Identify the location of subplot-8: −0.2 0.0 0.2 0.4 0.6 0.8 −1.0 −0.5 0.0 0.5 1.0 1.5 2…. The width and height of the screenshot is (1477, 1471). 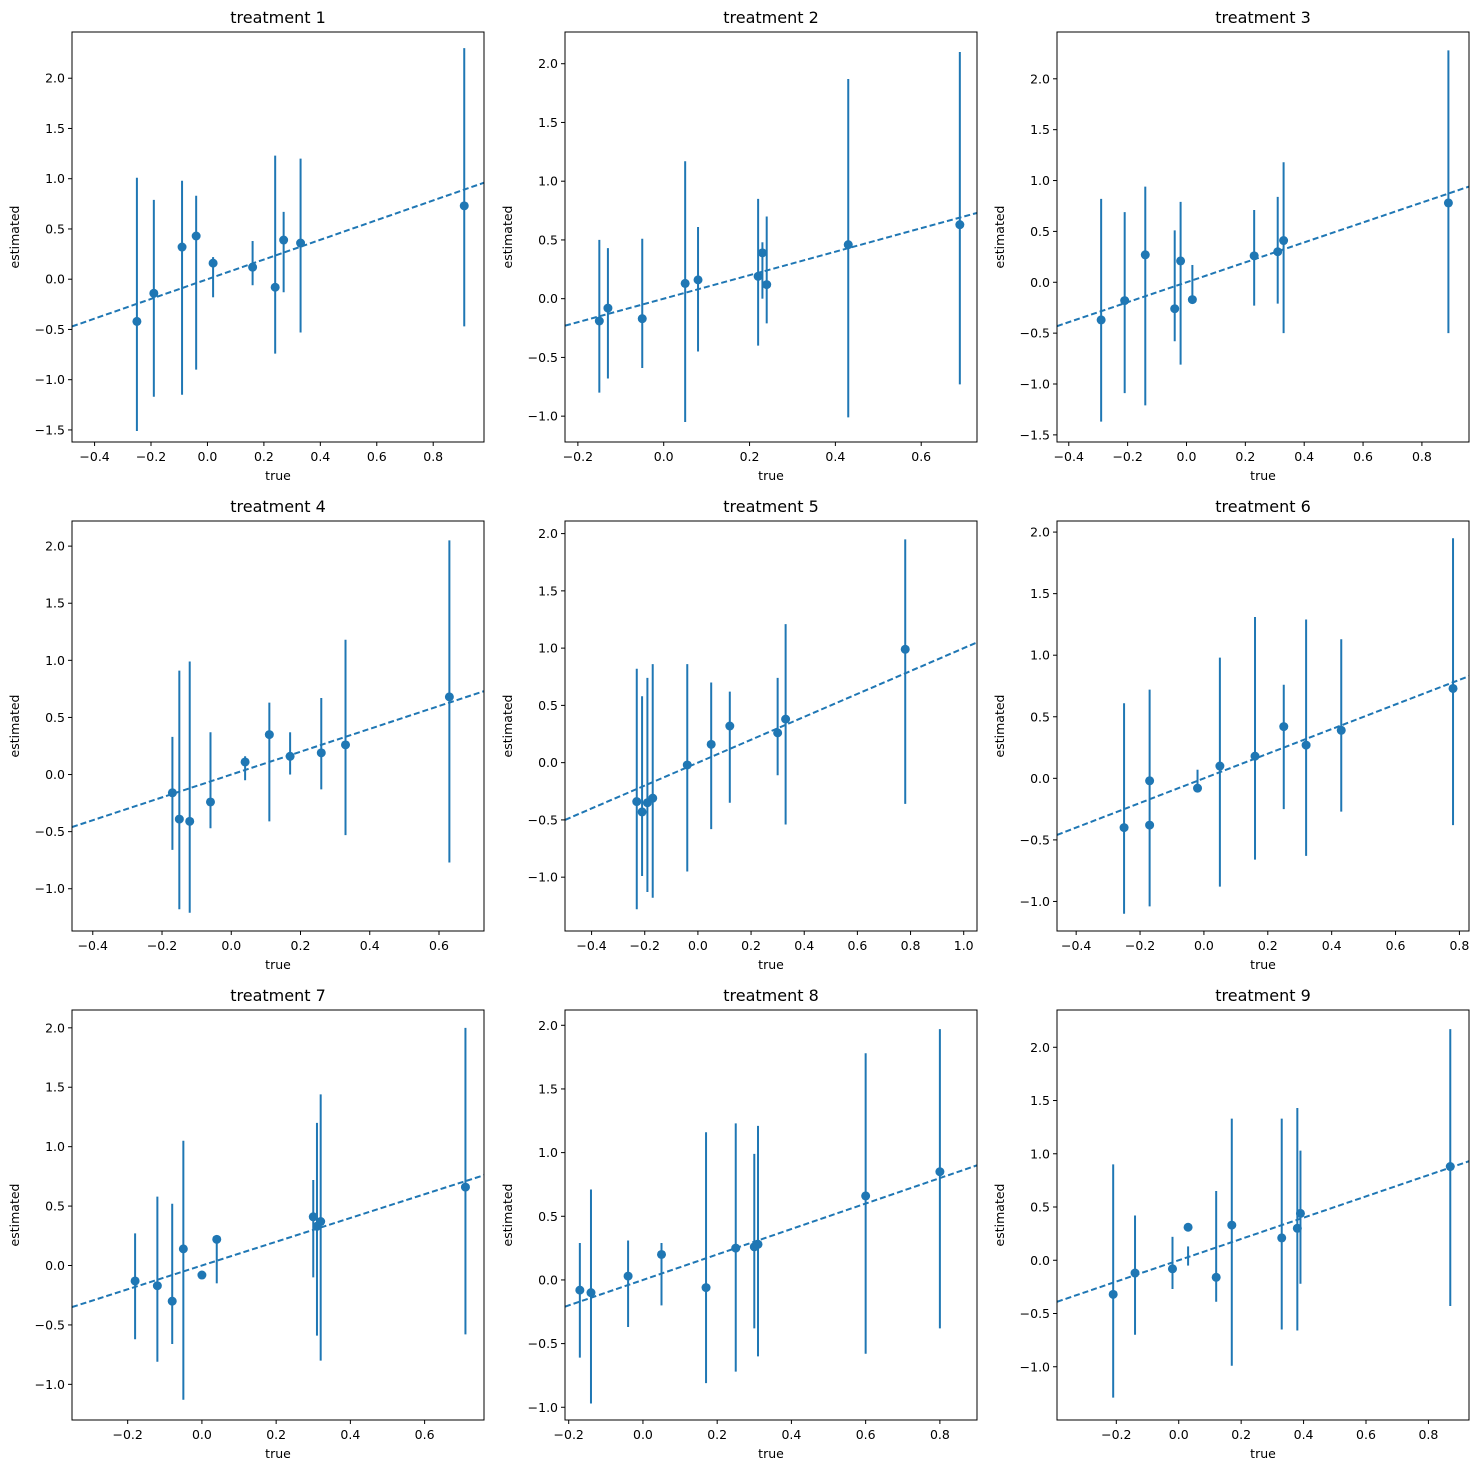
(739, 1223).